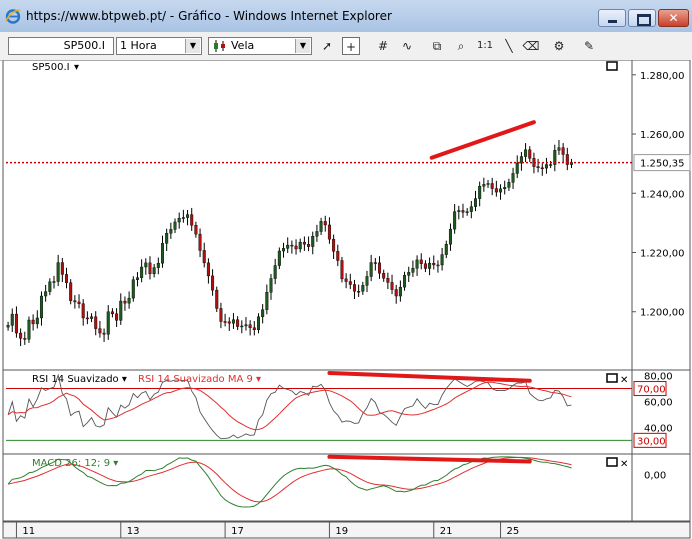 The height and width of the screenshot is (539, 692). I want to click on trendline-icon: ╲, so click(509, 46).